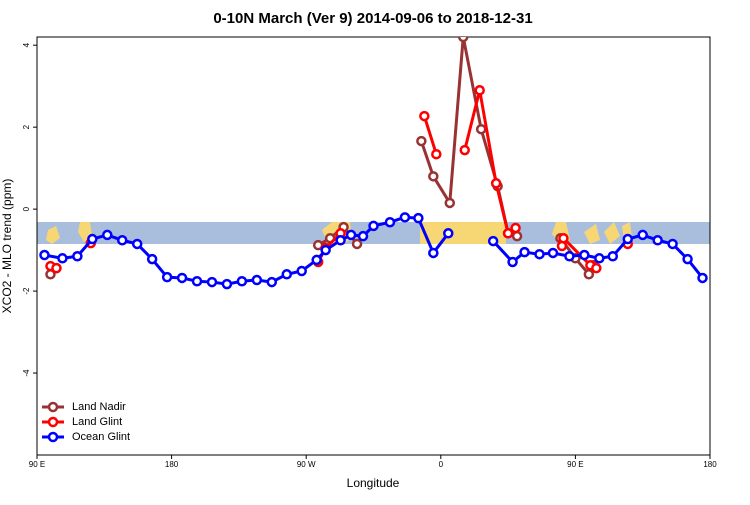 The image size is (750, 505). I want to click on legend-label: Land Nadir, so click(99, 407).